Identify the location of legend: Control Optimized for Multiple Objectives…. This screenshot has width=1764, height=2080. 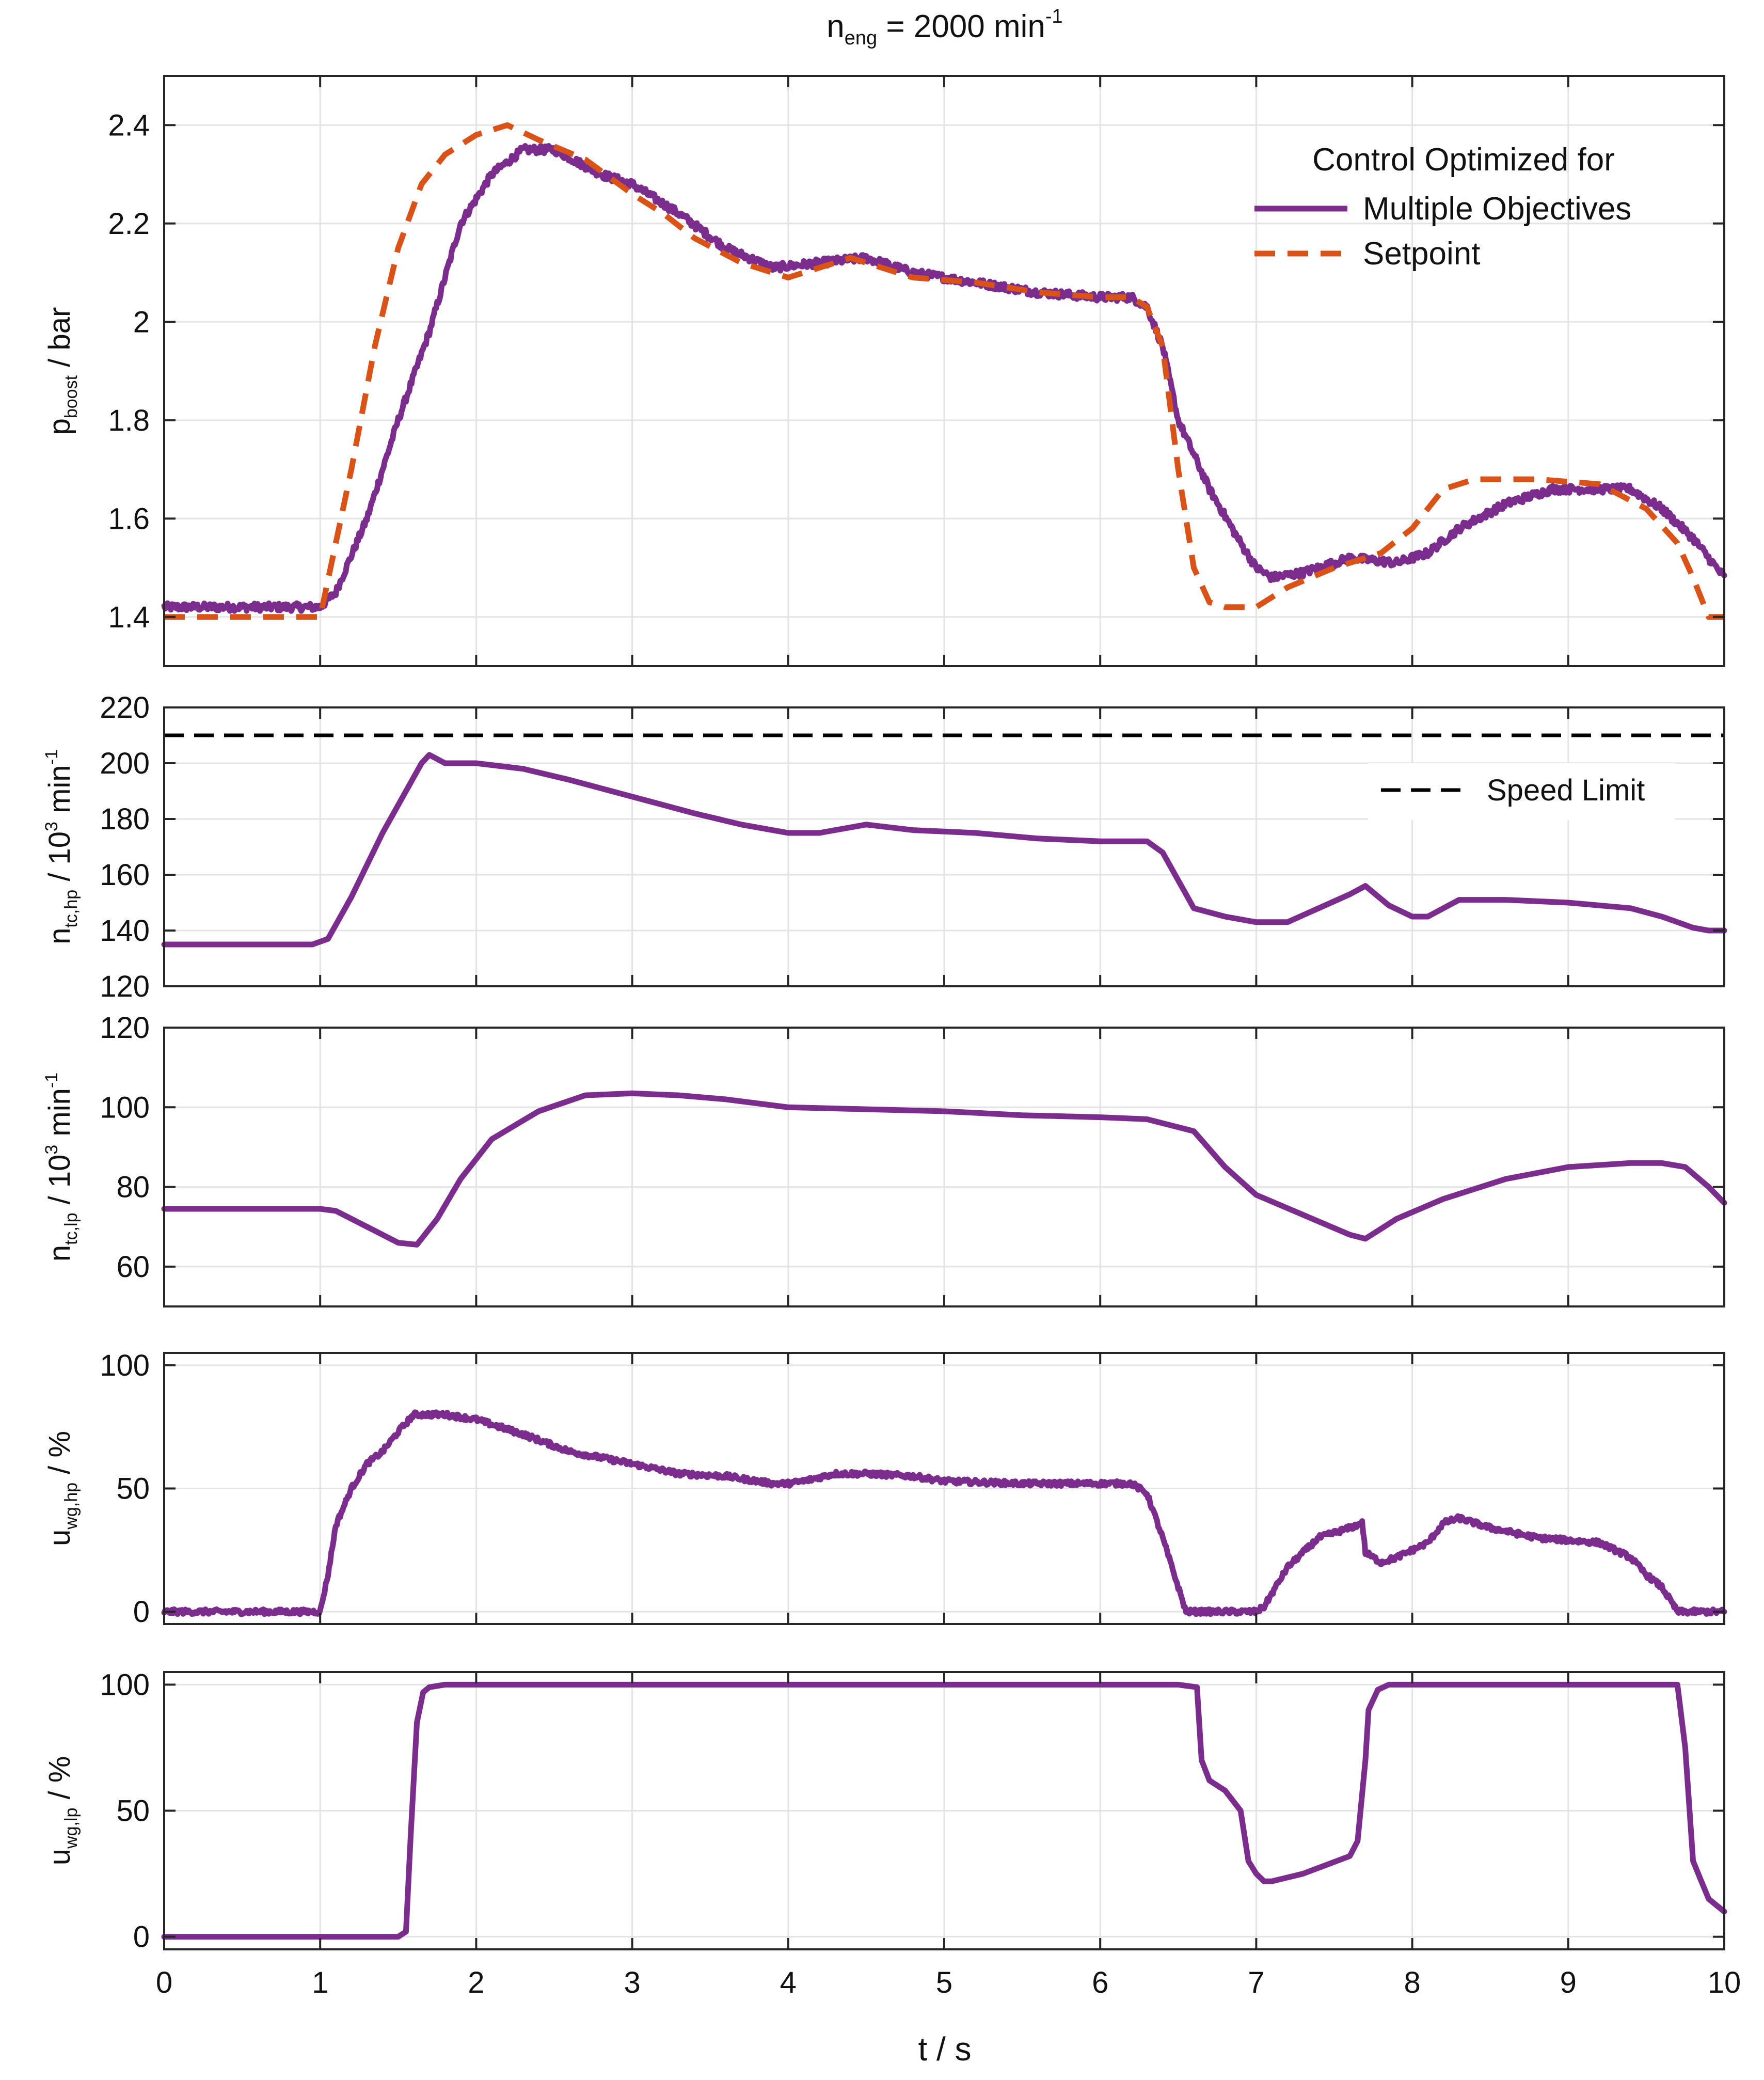
(1442, 207).